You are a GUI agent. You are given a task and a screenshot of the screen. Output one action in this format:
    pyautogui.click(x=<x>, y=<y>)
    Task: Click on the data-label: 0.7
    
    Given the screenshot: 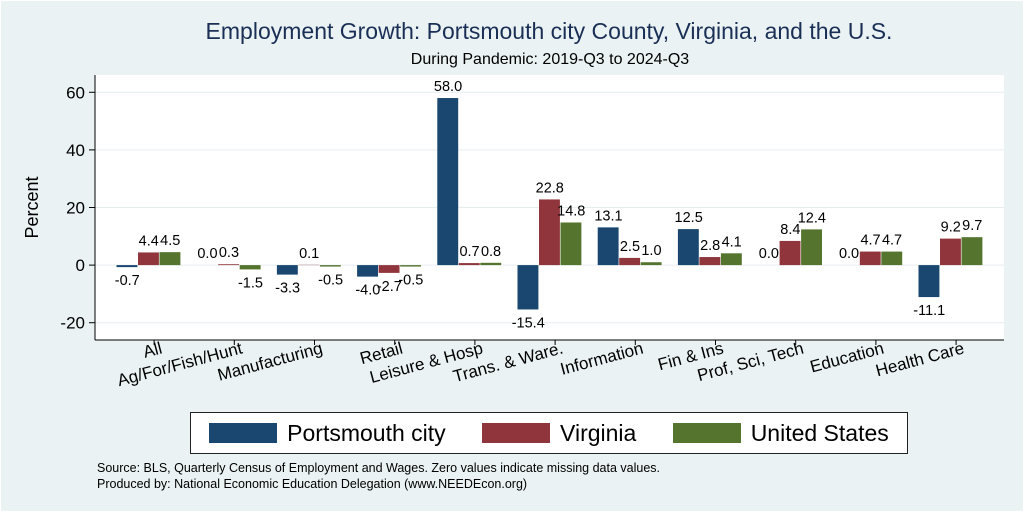 What is the action you would take?
    pyautogui.click(x=469, y=252)
    